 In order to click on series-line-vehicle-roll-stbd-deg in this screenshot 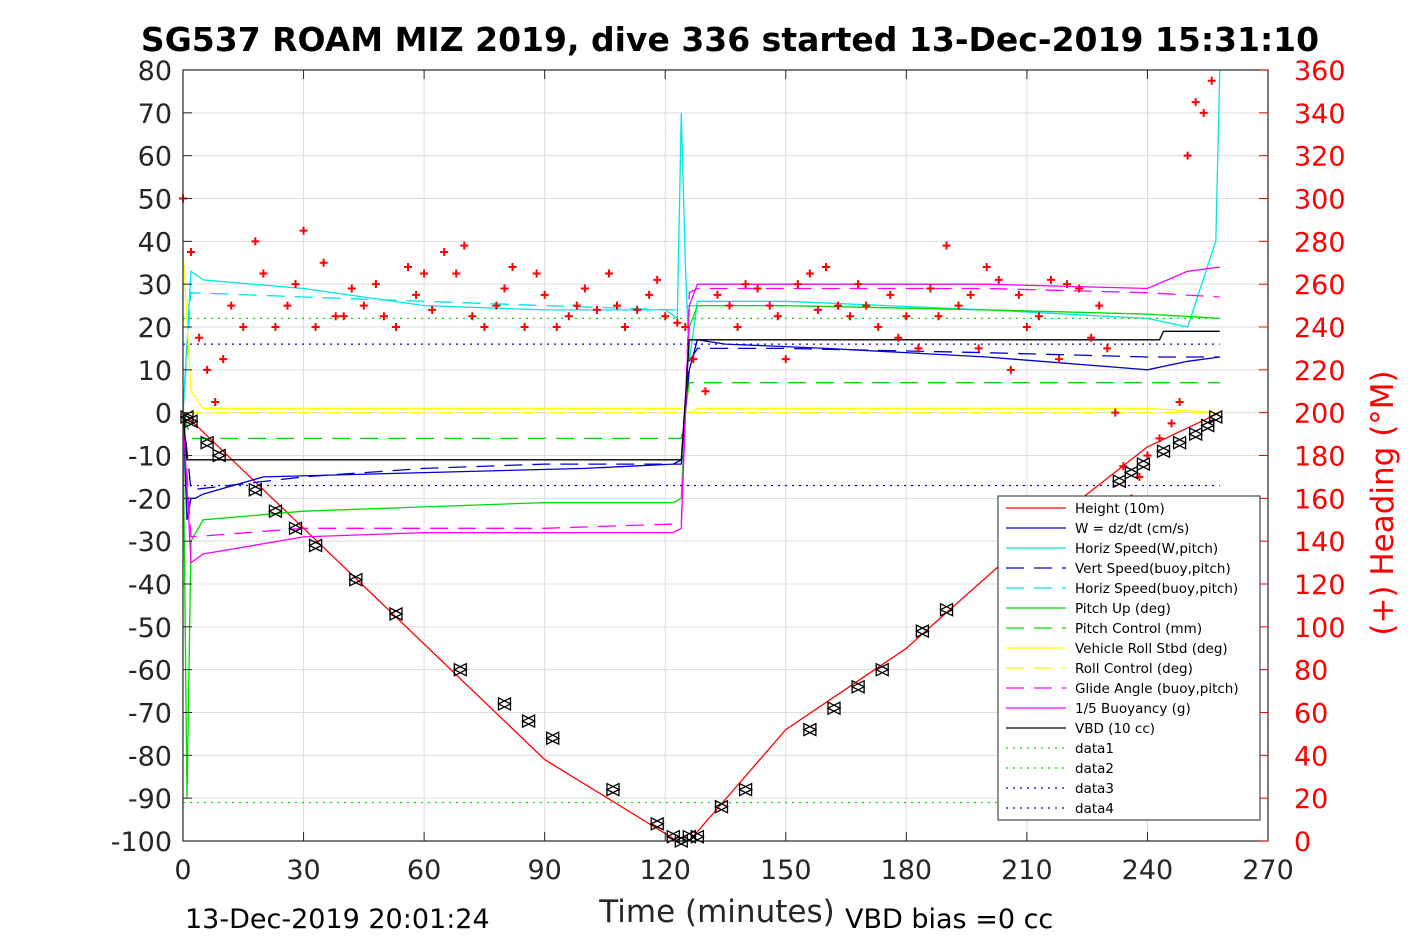, I will do `click(701, 331)`.